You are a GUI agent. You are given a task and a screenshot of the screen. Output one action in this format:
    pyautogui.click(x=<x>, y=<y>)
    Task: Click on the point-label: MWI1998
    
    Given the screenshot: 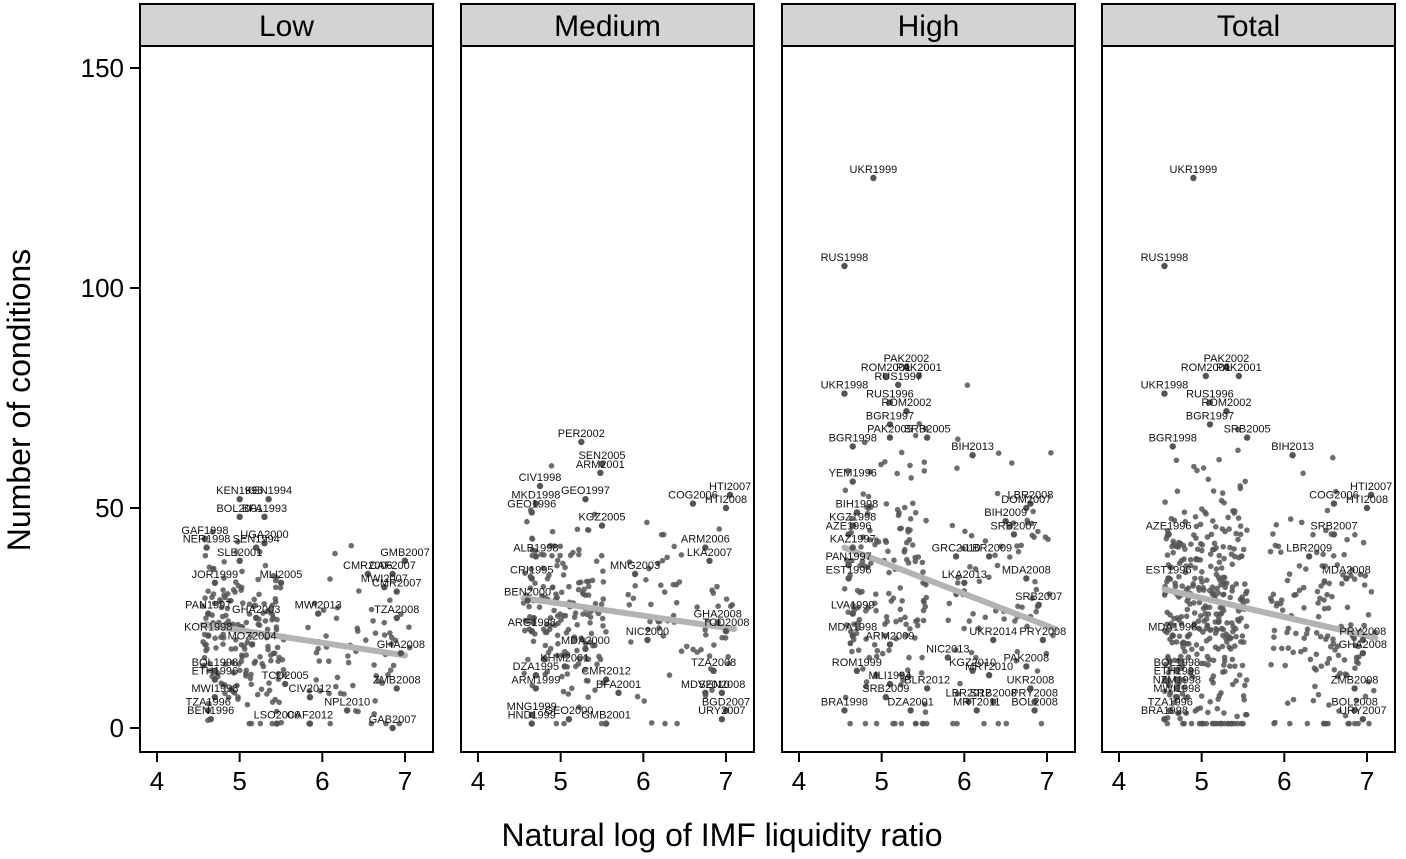 What is the action you would take?
    pyautogui.click(x=1176, y=689)
    